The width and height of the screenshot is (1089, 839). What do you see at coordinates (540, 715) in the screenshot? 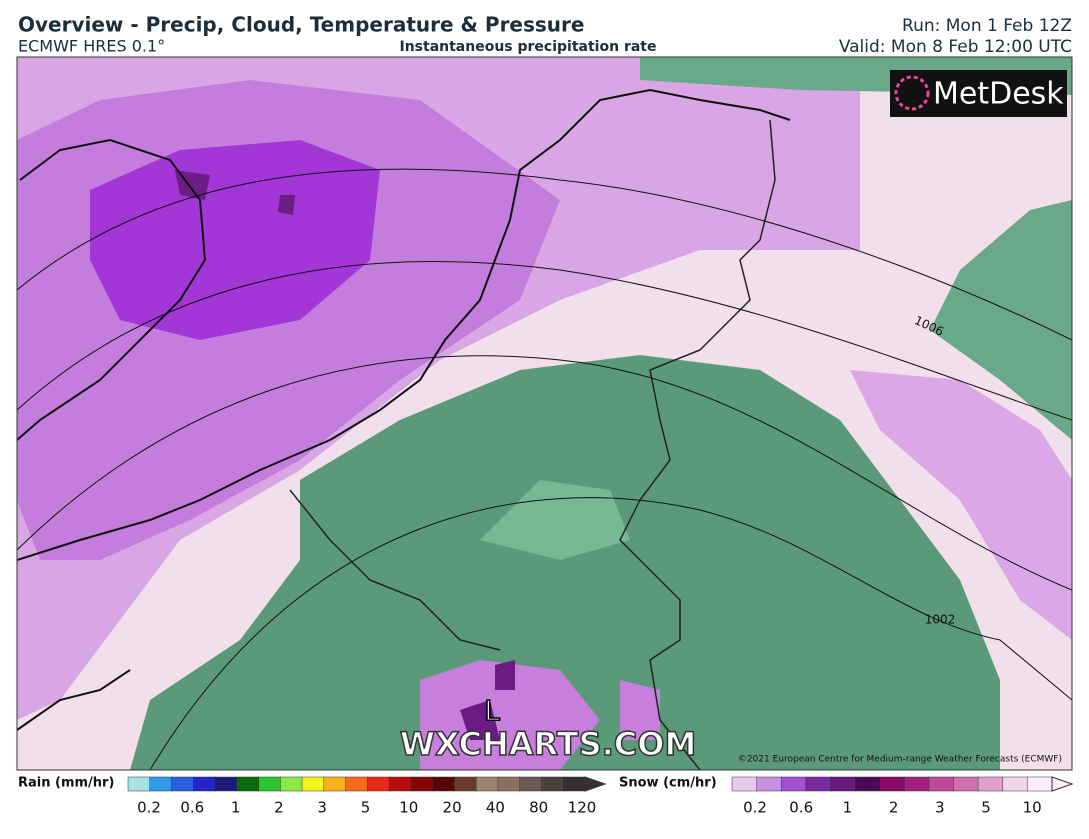
I see `precip-south` at bounding box center [540, 715].